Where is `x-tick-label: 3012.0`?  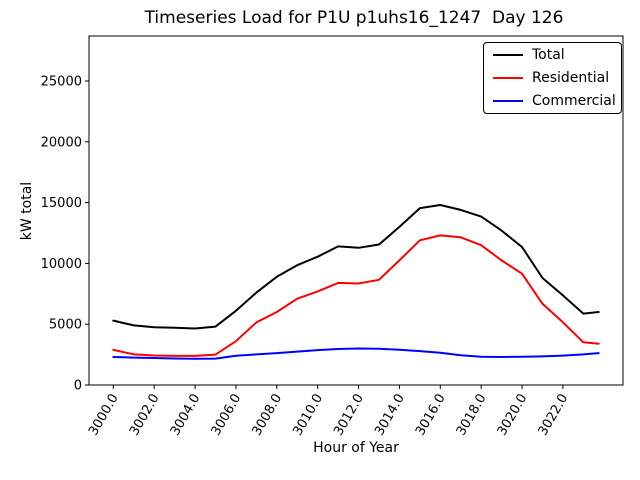 x-tick-label: 3012.0 is located at coordinates (349, 415).